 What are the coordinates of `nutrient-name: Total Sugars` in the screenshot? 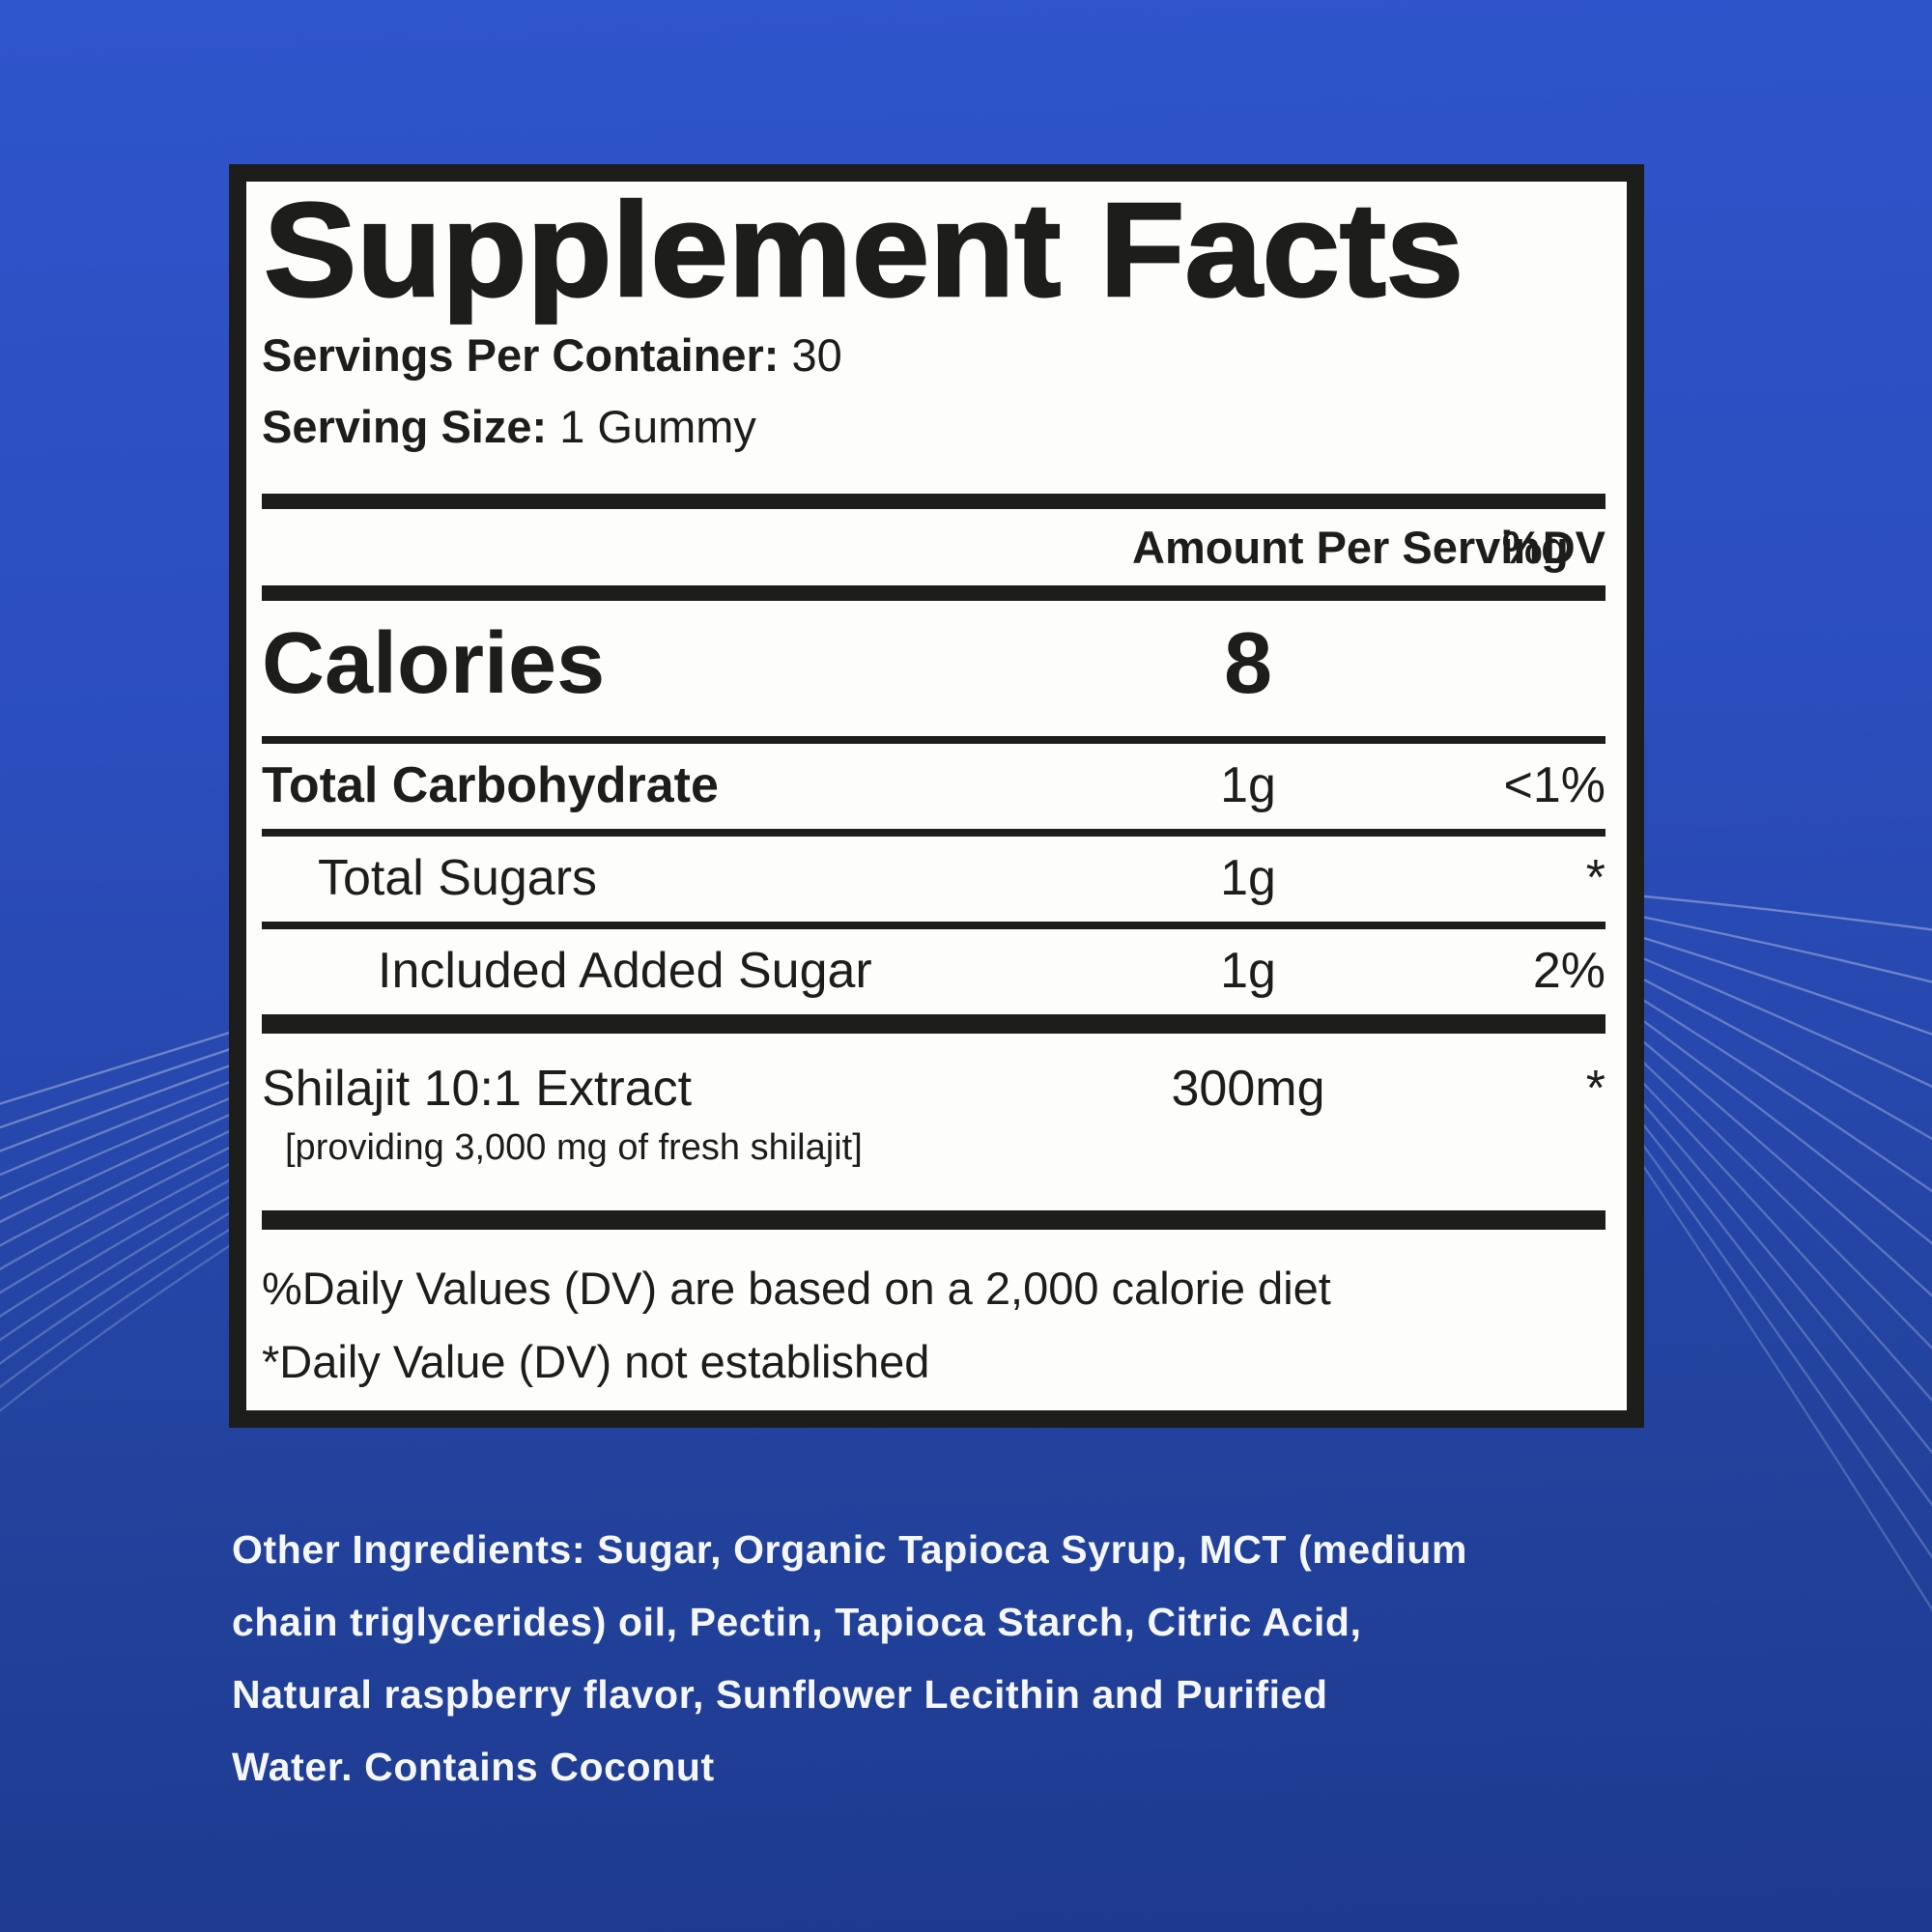 It's located at (458, 877).